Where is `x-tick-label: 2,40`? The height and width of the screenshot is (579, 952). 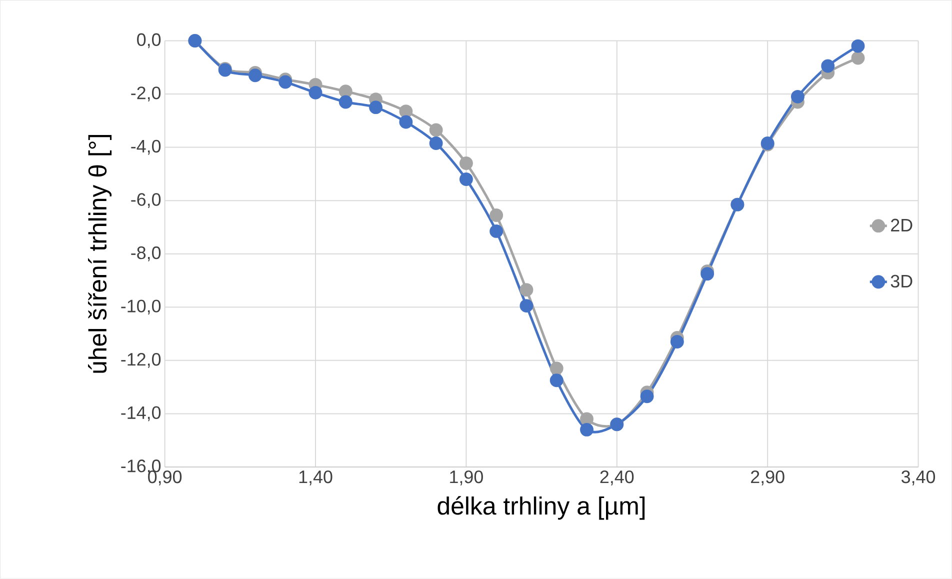
x-tick-label: 2,40 is located at coordinates (617, 478).